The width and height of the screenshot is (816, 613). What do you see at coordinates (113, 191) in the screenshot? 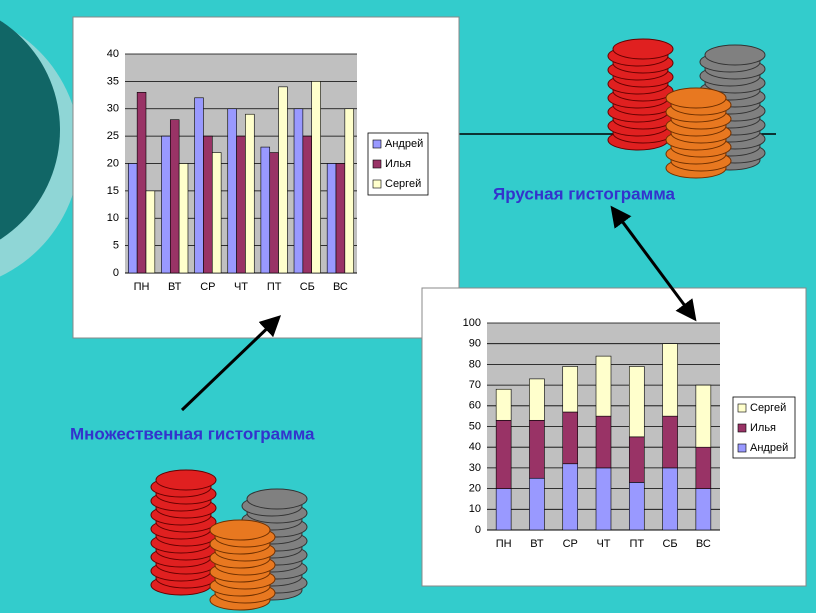
I see `y-tick-label: 15` at bounding box center [113, 191].